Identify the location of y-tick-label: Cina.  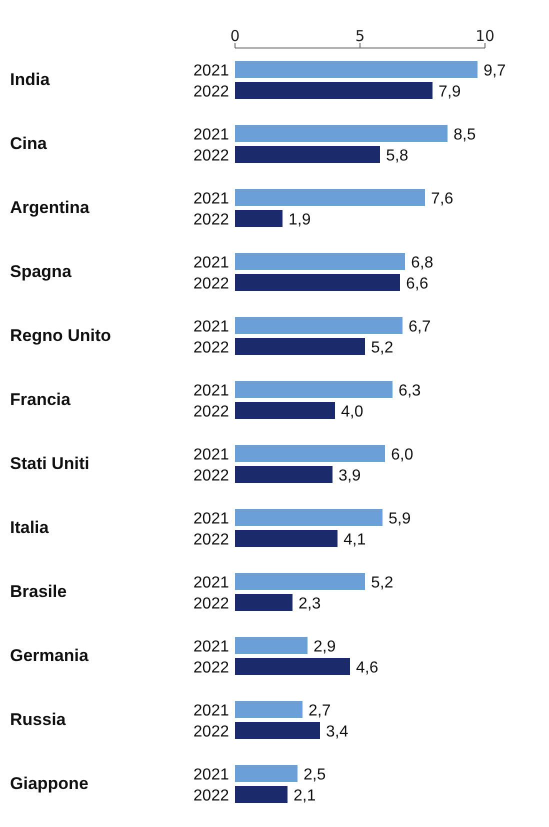
(29, 143).